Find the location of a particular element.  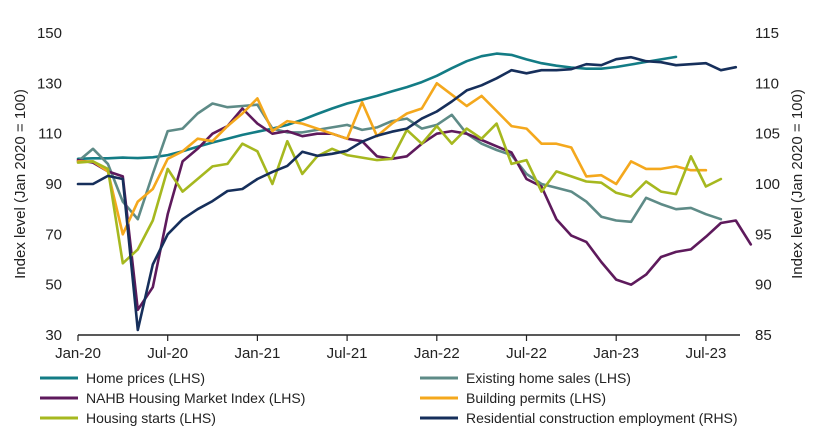

right-tick-label: 100 is located at coordinates (767, 184).